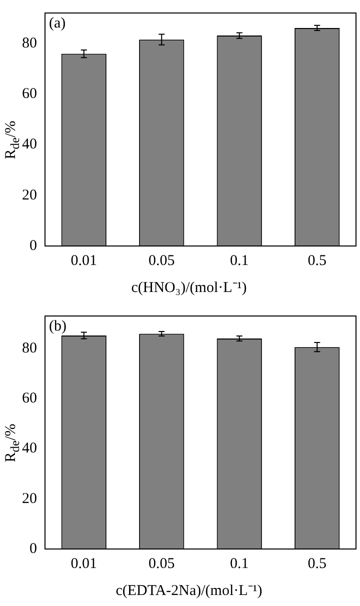  Describe the element at coordinates (189, 591) in the screenshot. I see `x-axis-title: c(EDTA-2Na)/(mol·L⁻¹)` at that location.